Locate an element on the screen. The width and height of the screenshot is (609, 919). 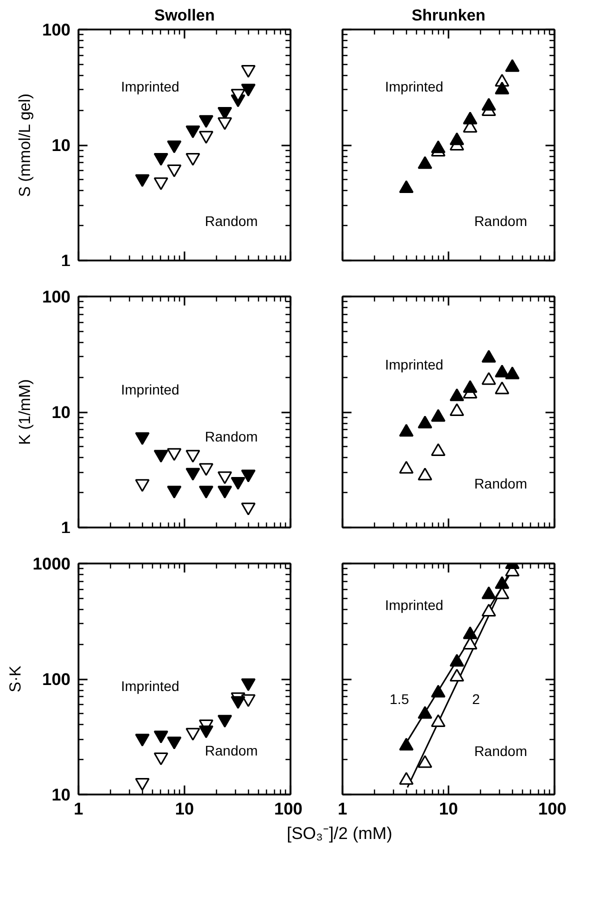
y-axis-title: K (1/mM) is located at coordinates (25, 412).